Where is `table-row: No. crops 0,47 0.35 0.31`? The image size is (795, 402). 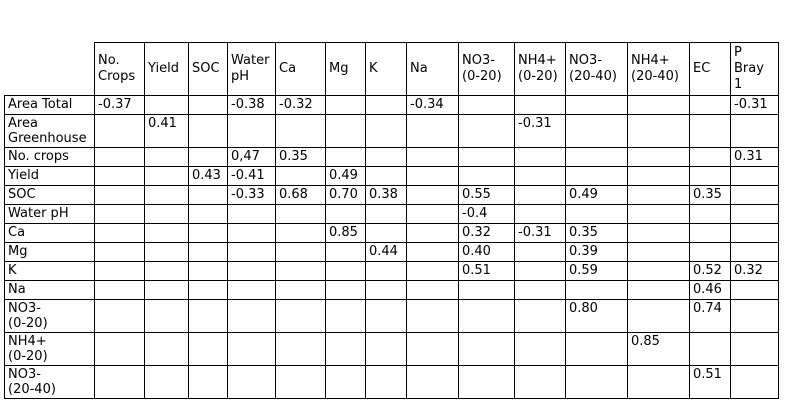
table-row: No. crops 0,47 0.35 0.31 is located at coordinates (391, 157).